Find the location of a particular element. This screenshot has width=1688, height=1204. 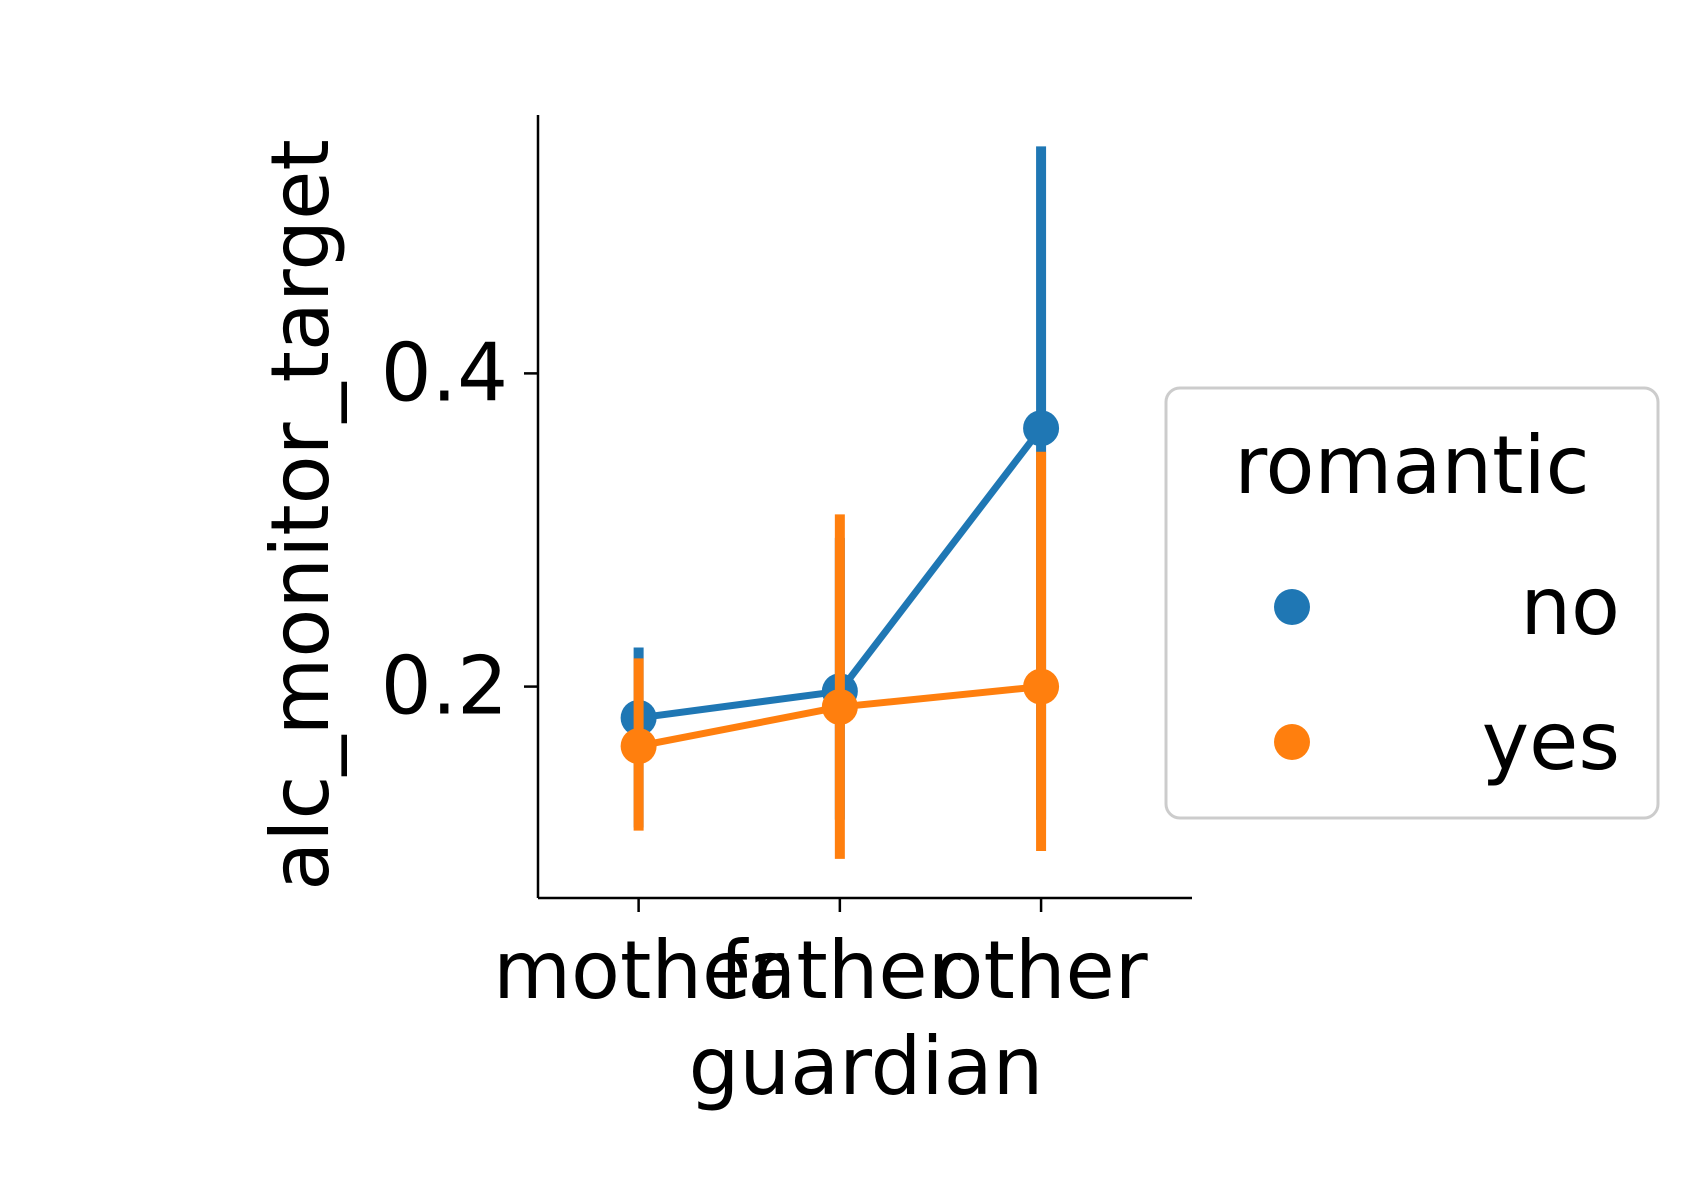

legend: romantic no yes is located at coordinates (1412, 603).